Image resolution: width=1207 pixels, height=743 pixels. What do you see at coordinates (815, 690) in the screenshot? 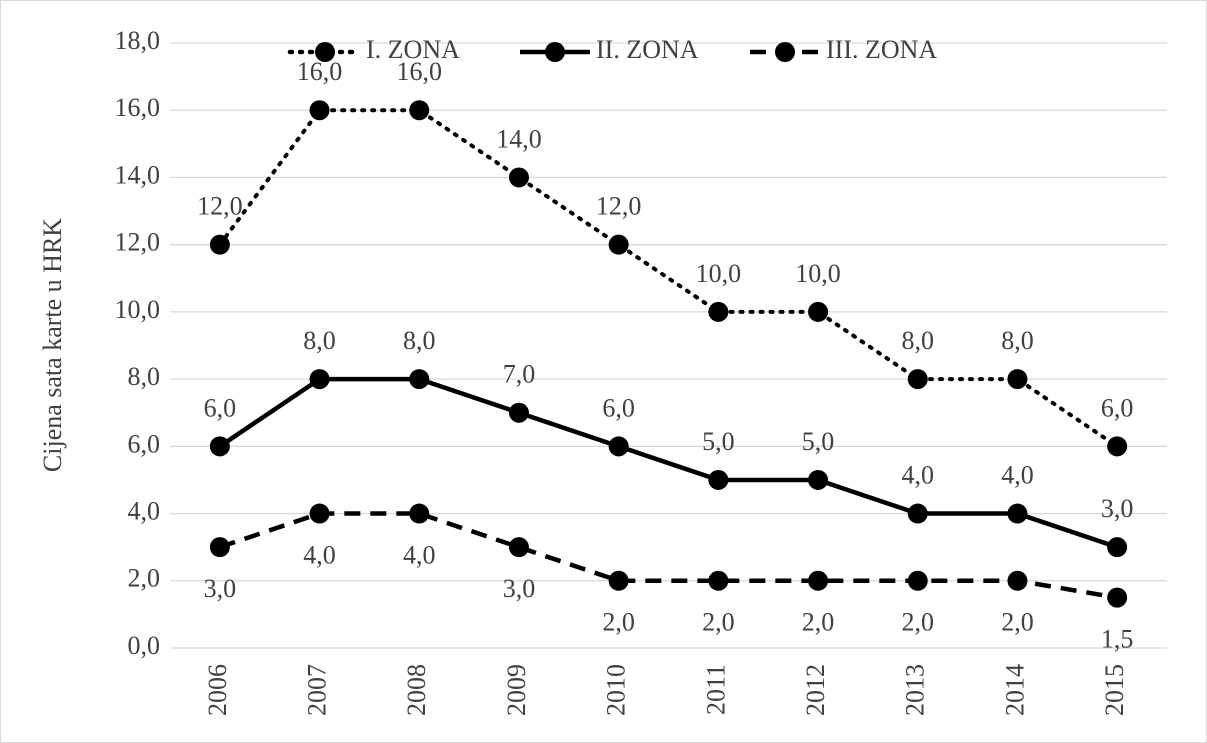
I see `x-tick-label: 2012` at bounding box center [815, 690].